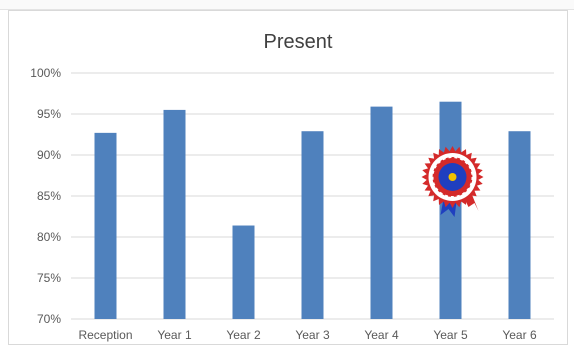 The width and height of the screenshot is (574, 349). What do you see at coordinates (105, 225) in the screenshot?
I see `bar-reception` at bounding box center [105, 225].